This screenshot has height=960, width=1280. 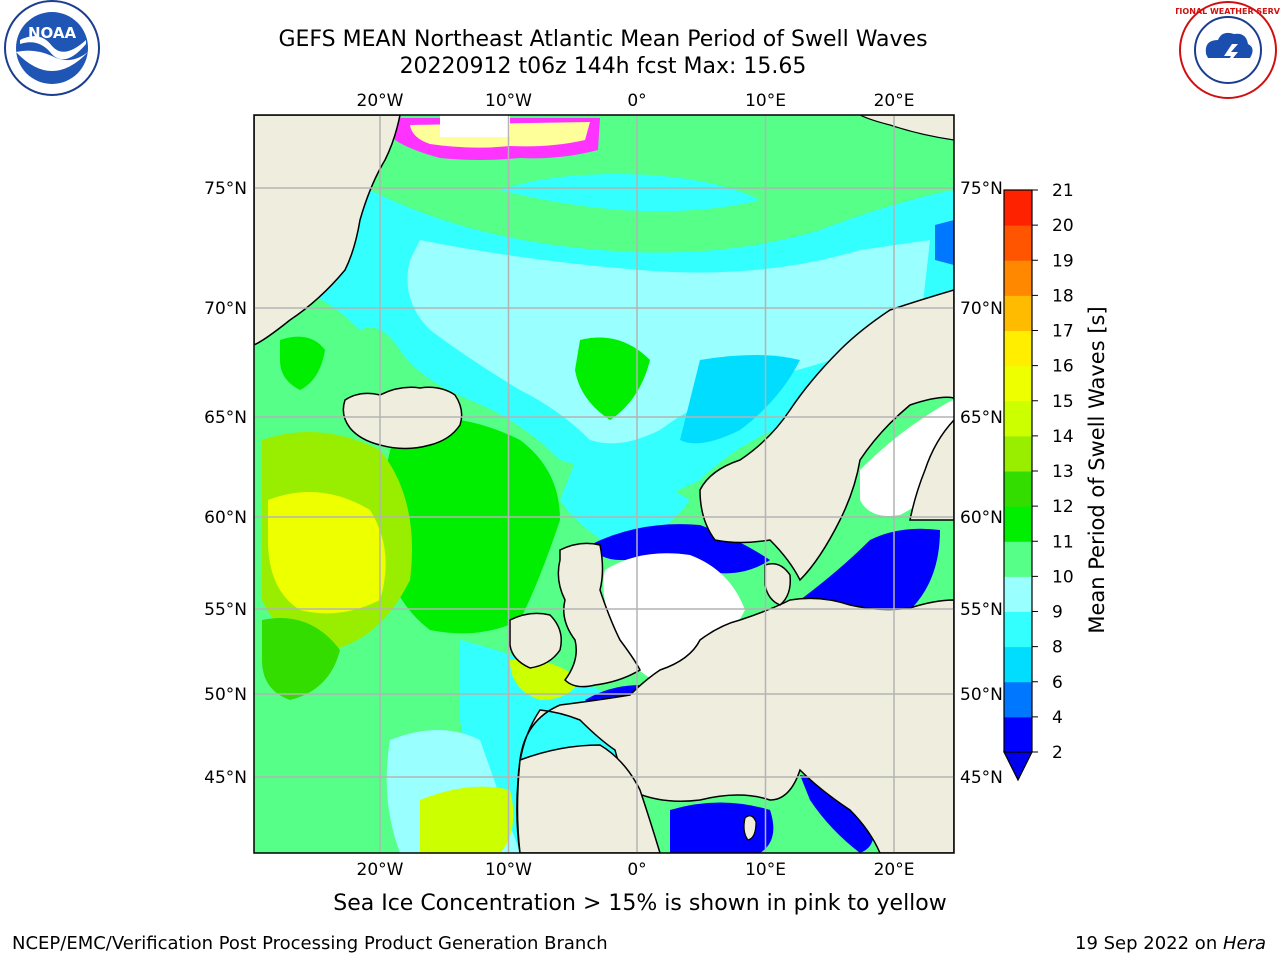 What do you see at coordinates (1063, 226) in the screenshot?
I see `colorbar-tick-label: 20` at bounding box center [1063, 226].